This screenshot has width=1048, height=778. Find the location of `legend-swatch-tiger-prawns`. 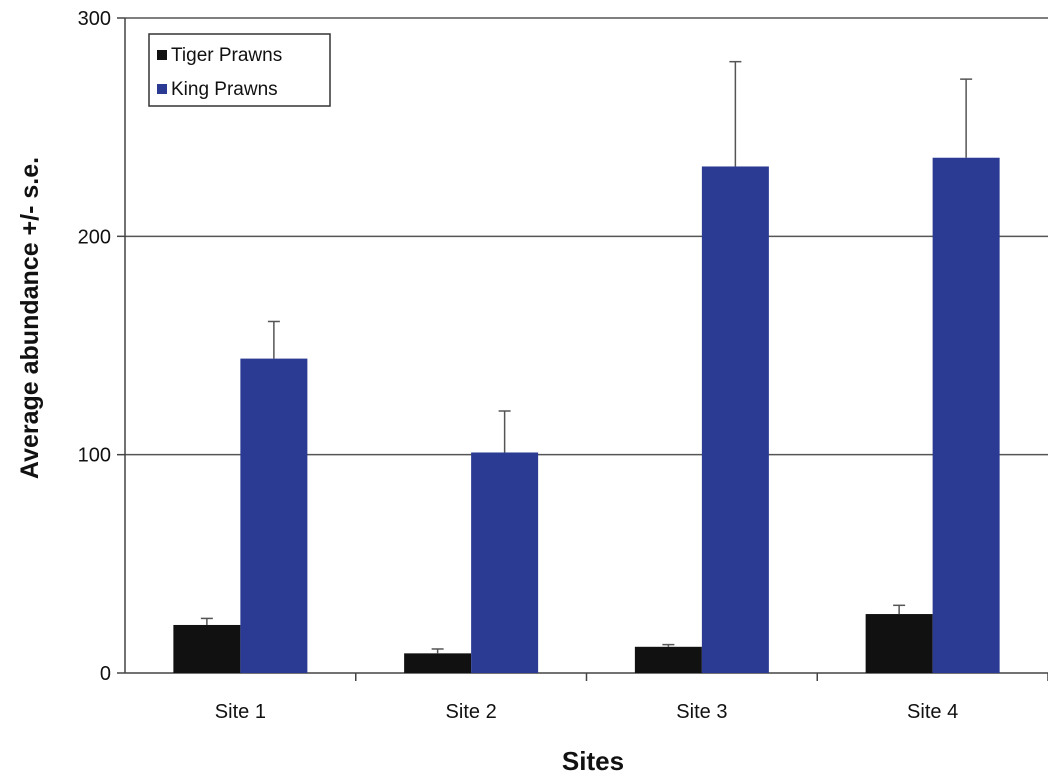

legend-swatch-tiger-prawns is located at coordinates (162, 55).